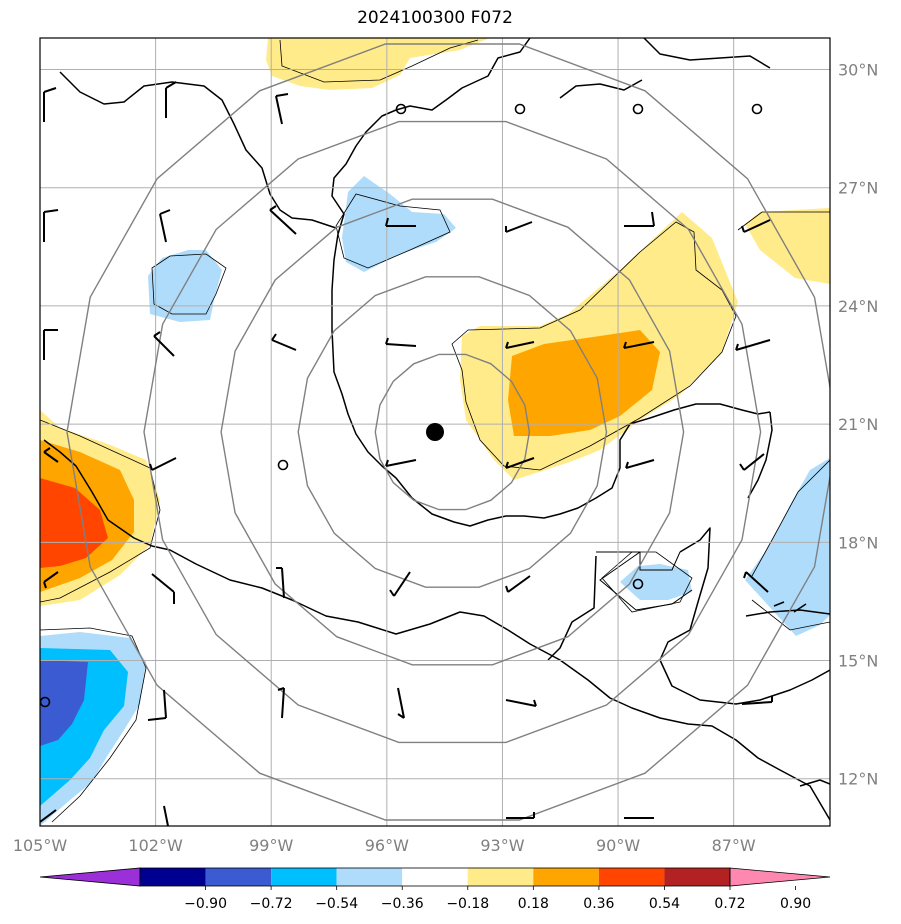 This screenshot has width=901, height=924. Describe the element at coordinates (858, 779) in the screenshot. I see `lat-tick-label: 12°N` at that location.